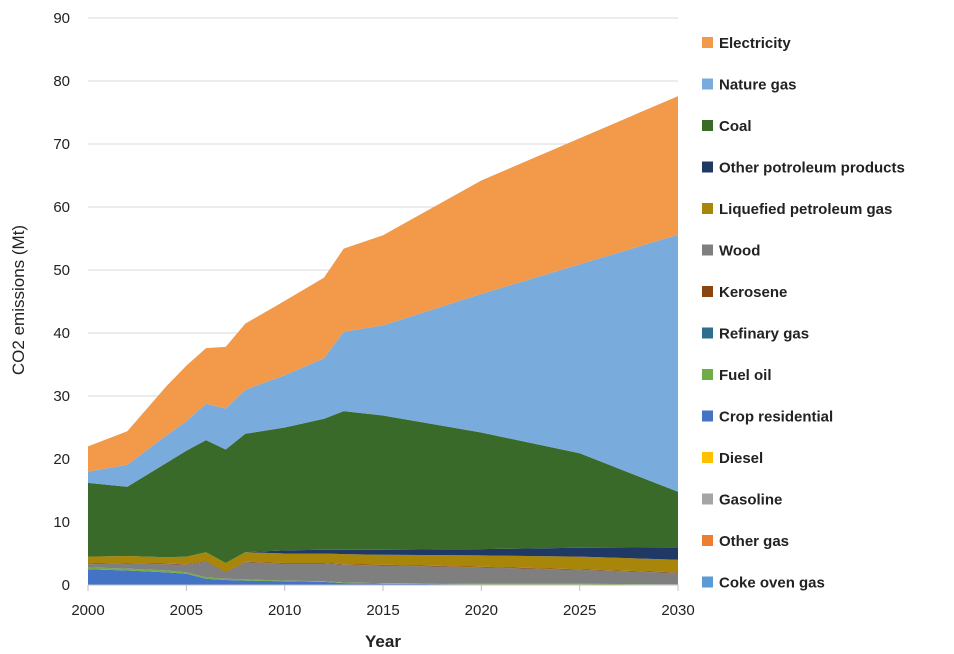  I want to click on legend-swatch-other-gas, so click(707, 540).